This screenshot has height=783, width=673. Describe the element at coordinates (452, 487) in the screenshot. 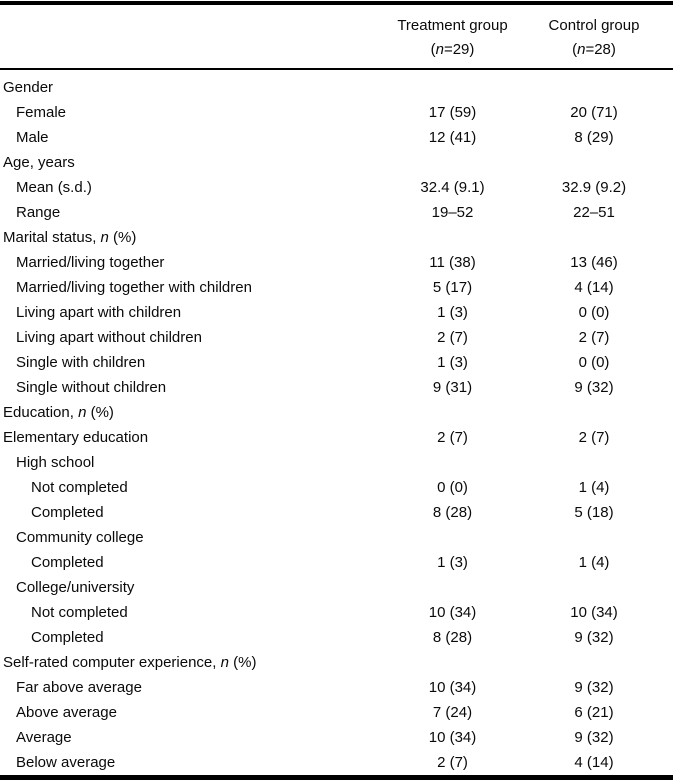

I see `treatment-value: 0 (0)` at that location.